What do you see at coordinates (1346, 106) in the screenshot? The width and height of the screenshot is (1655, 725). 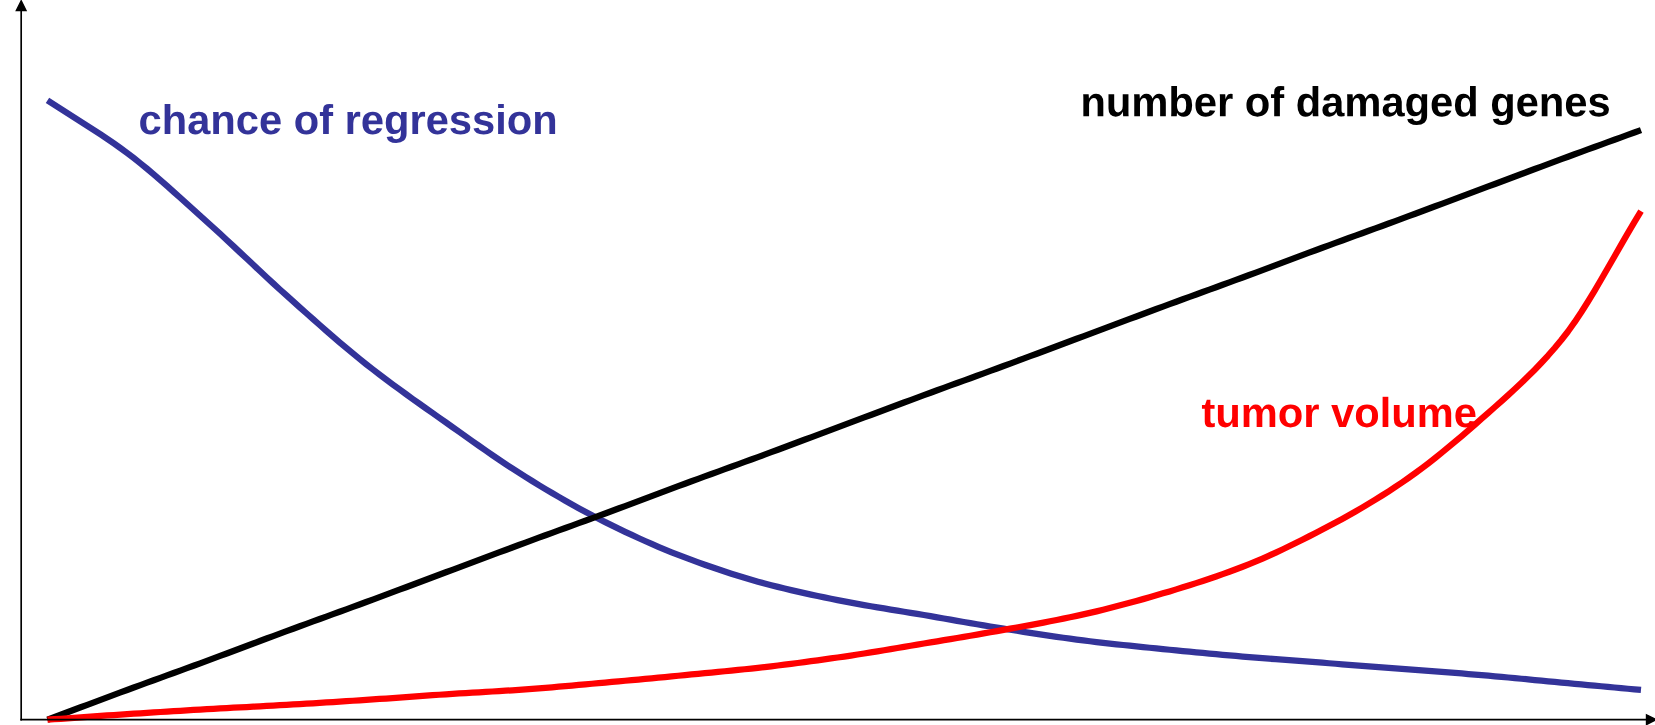 I see `series-label: number of damaged genes` at bounding box center [1346, 106].